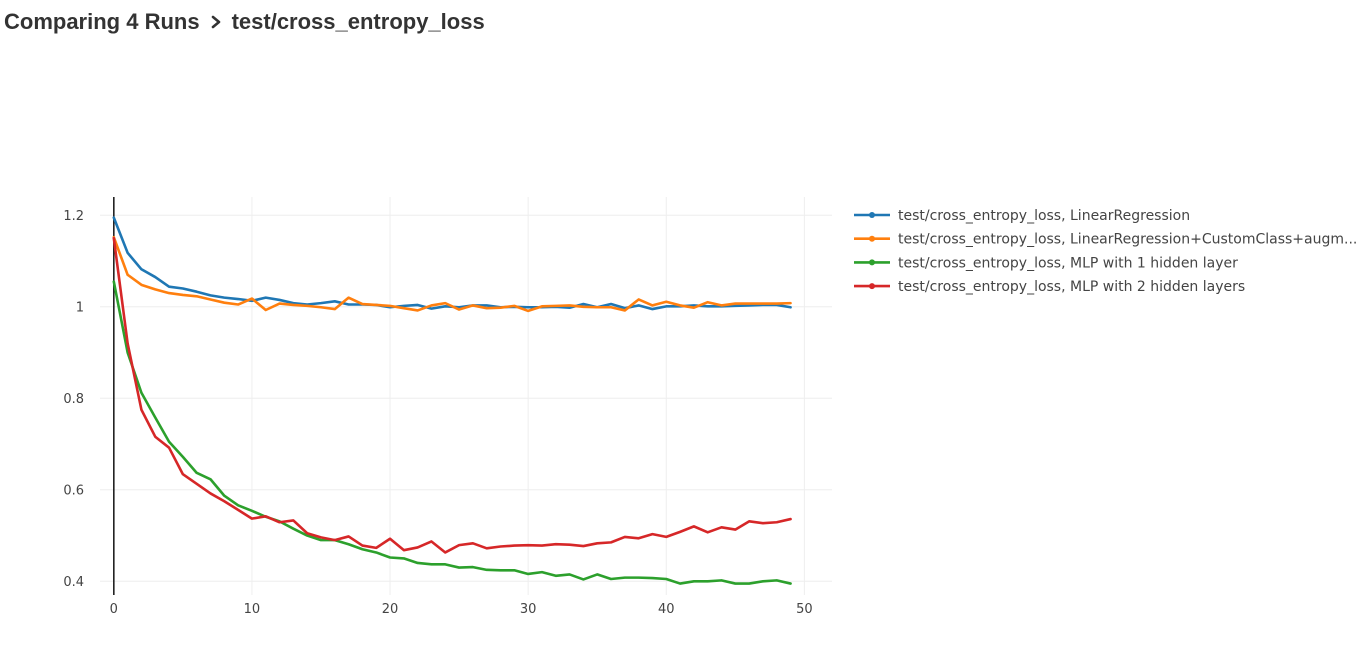 The image size is (1363, 653). Describe the element at coordinates (80, 307) in the screenshot. I see `y-tick-label: 1` at that location.